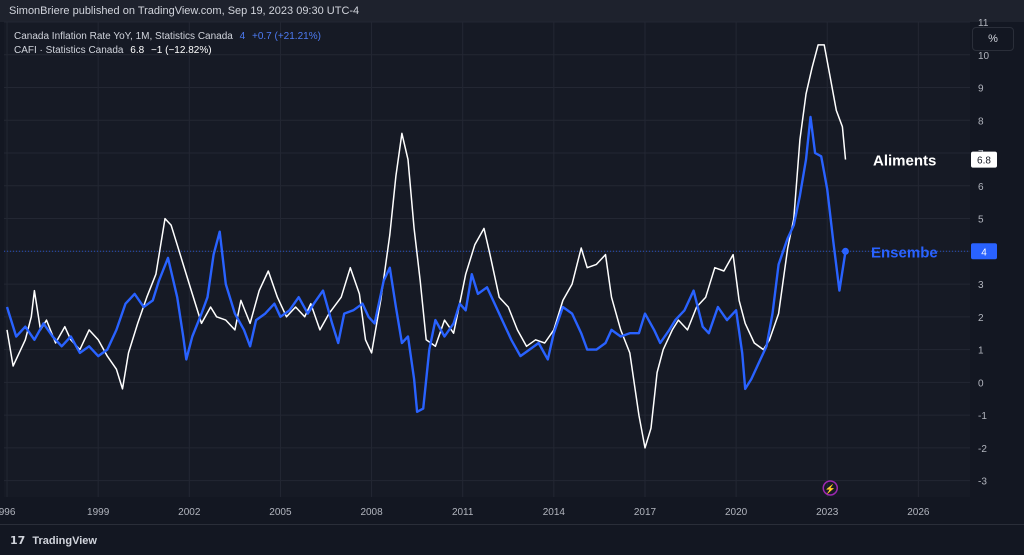 Image resolution: width=1024 pixels, height=555 pixels. What do you see at coordinates (984, 56) in the screenshot?
I see `y-tick-label: 10` at bounding box center [984, 56].